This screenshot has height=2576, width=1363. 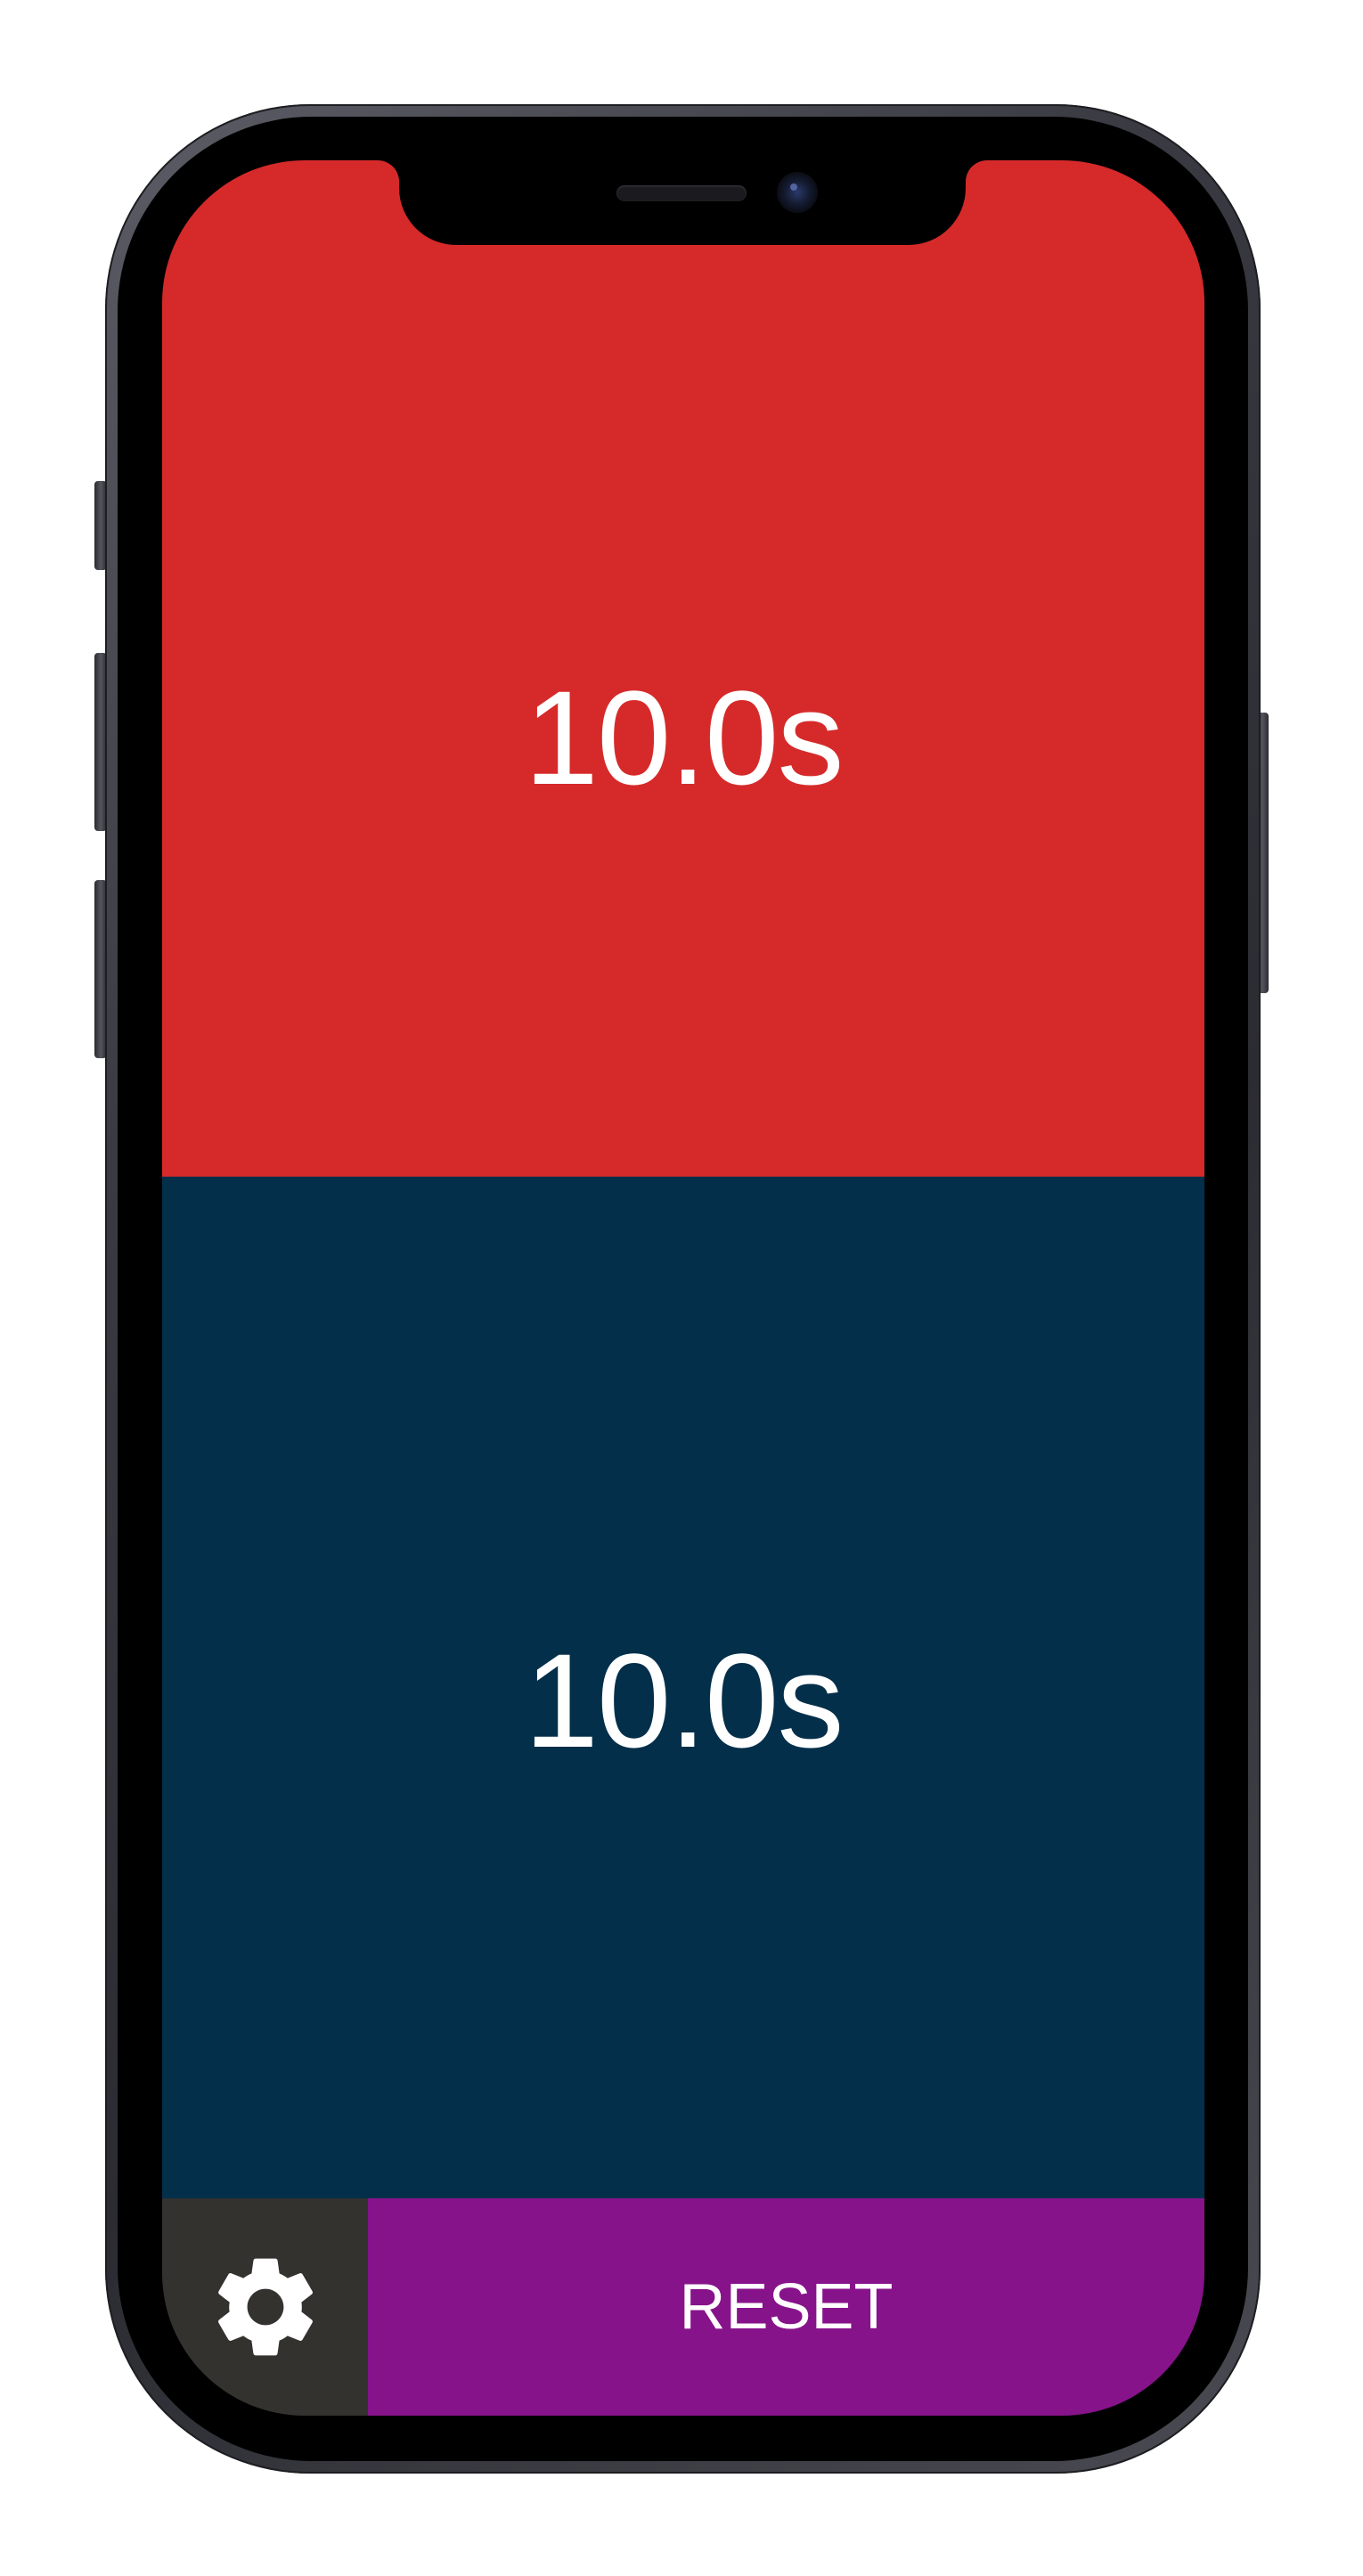 I want to click on volume-down-button, so click(x=101, y=969).